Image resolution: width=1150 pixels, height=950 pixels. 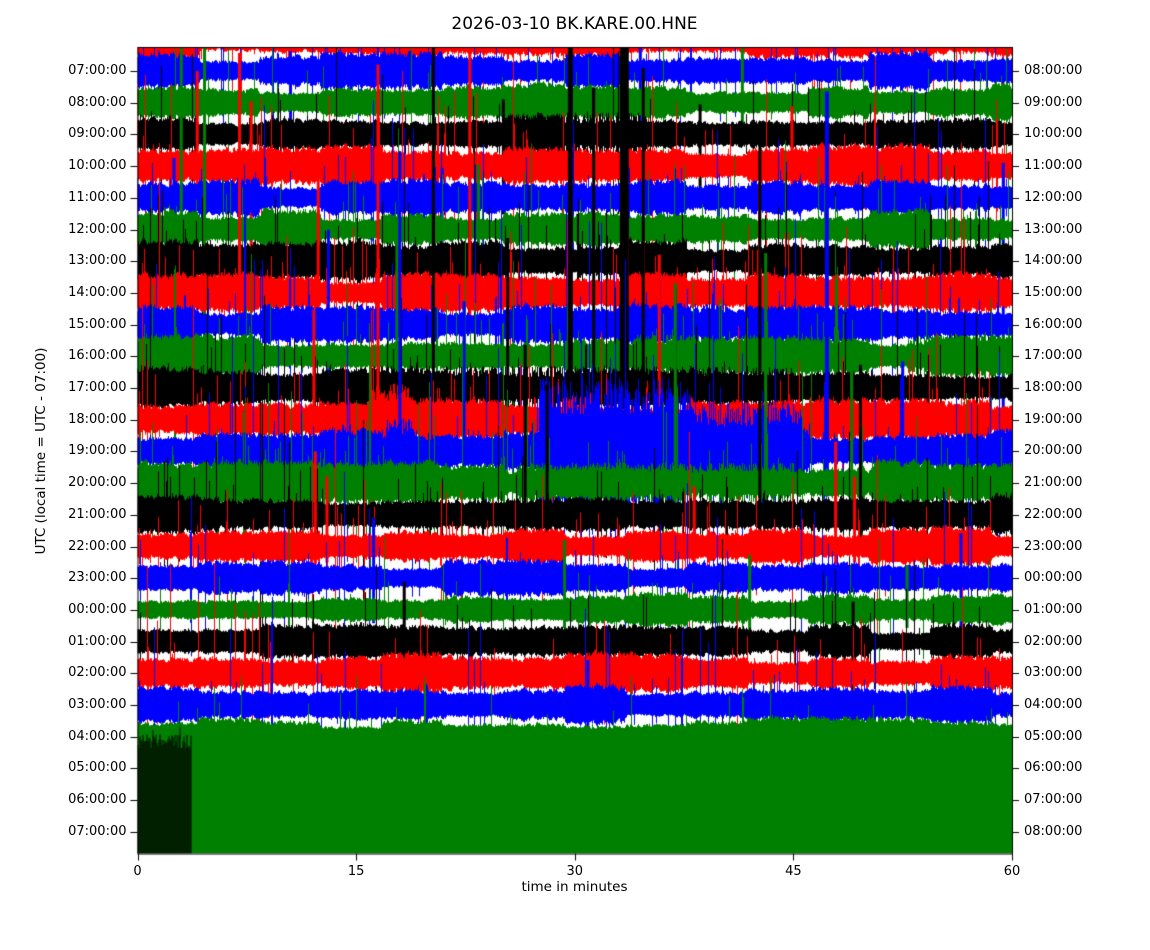 What do you see at coordinates (97, 483) in the screenshot?
I see `y-tick-label-left: 20:00:00` at bounding box center [97, 483].